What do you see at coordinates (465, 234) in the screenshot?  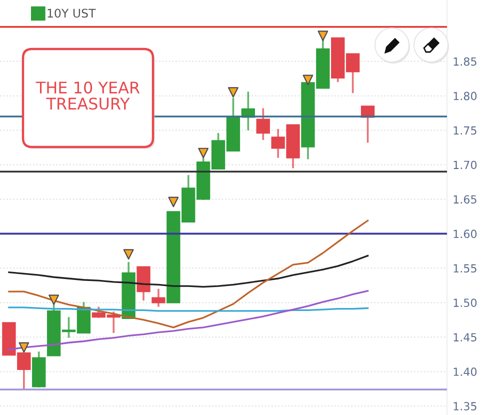 I see `y-tick-label: 1.60` at bounding box center [465, 234].